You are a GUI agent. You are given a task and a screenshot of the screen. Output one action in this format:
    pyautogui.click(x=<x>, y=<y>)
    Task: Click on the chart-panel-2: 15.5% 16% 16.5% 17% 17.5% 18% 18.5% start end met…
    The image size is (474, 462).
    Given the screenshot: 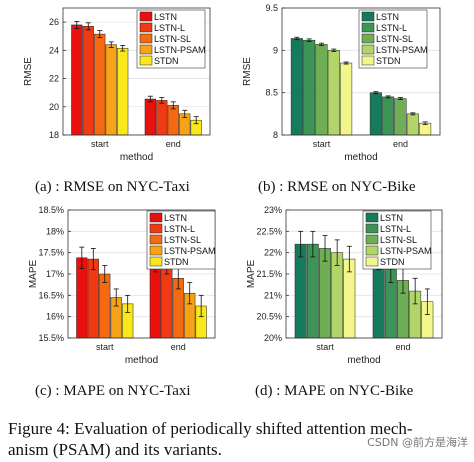 What is the action you would take?
    pyautogui.click(x=122, y=285)
    